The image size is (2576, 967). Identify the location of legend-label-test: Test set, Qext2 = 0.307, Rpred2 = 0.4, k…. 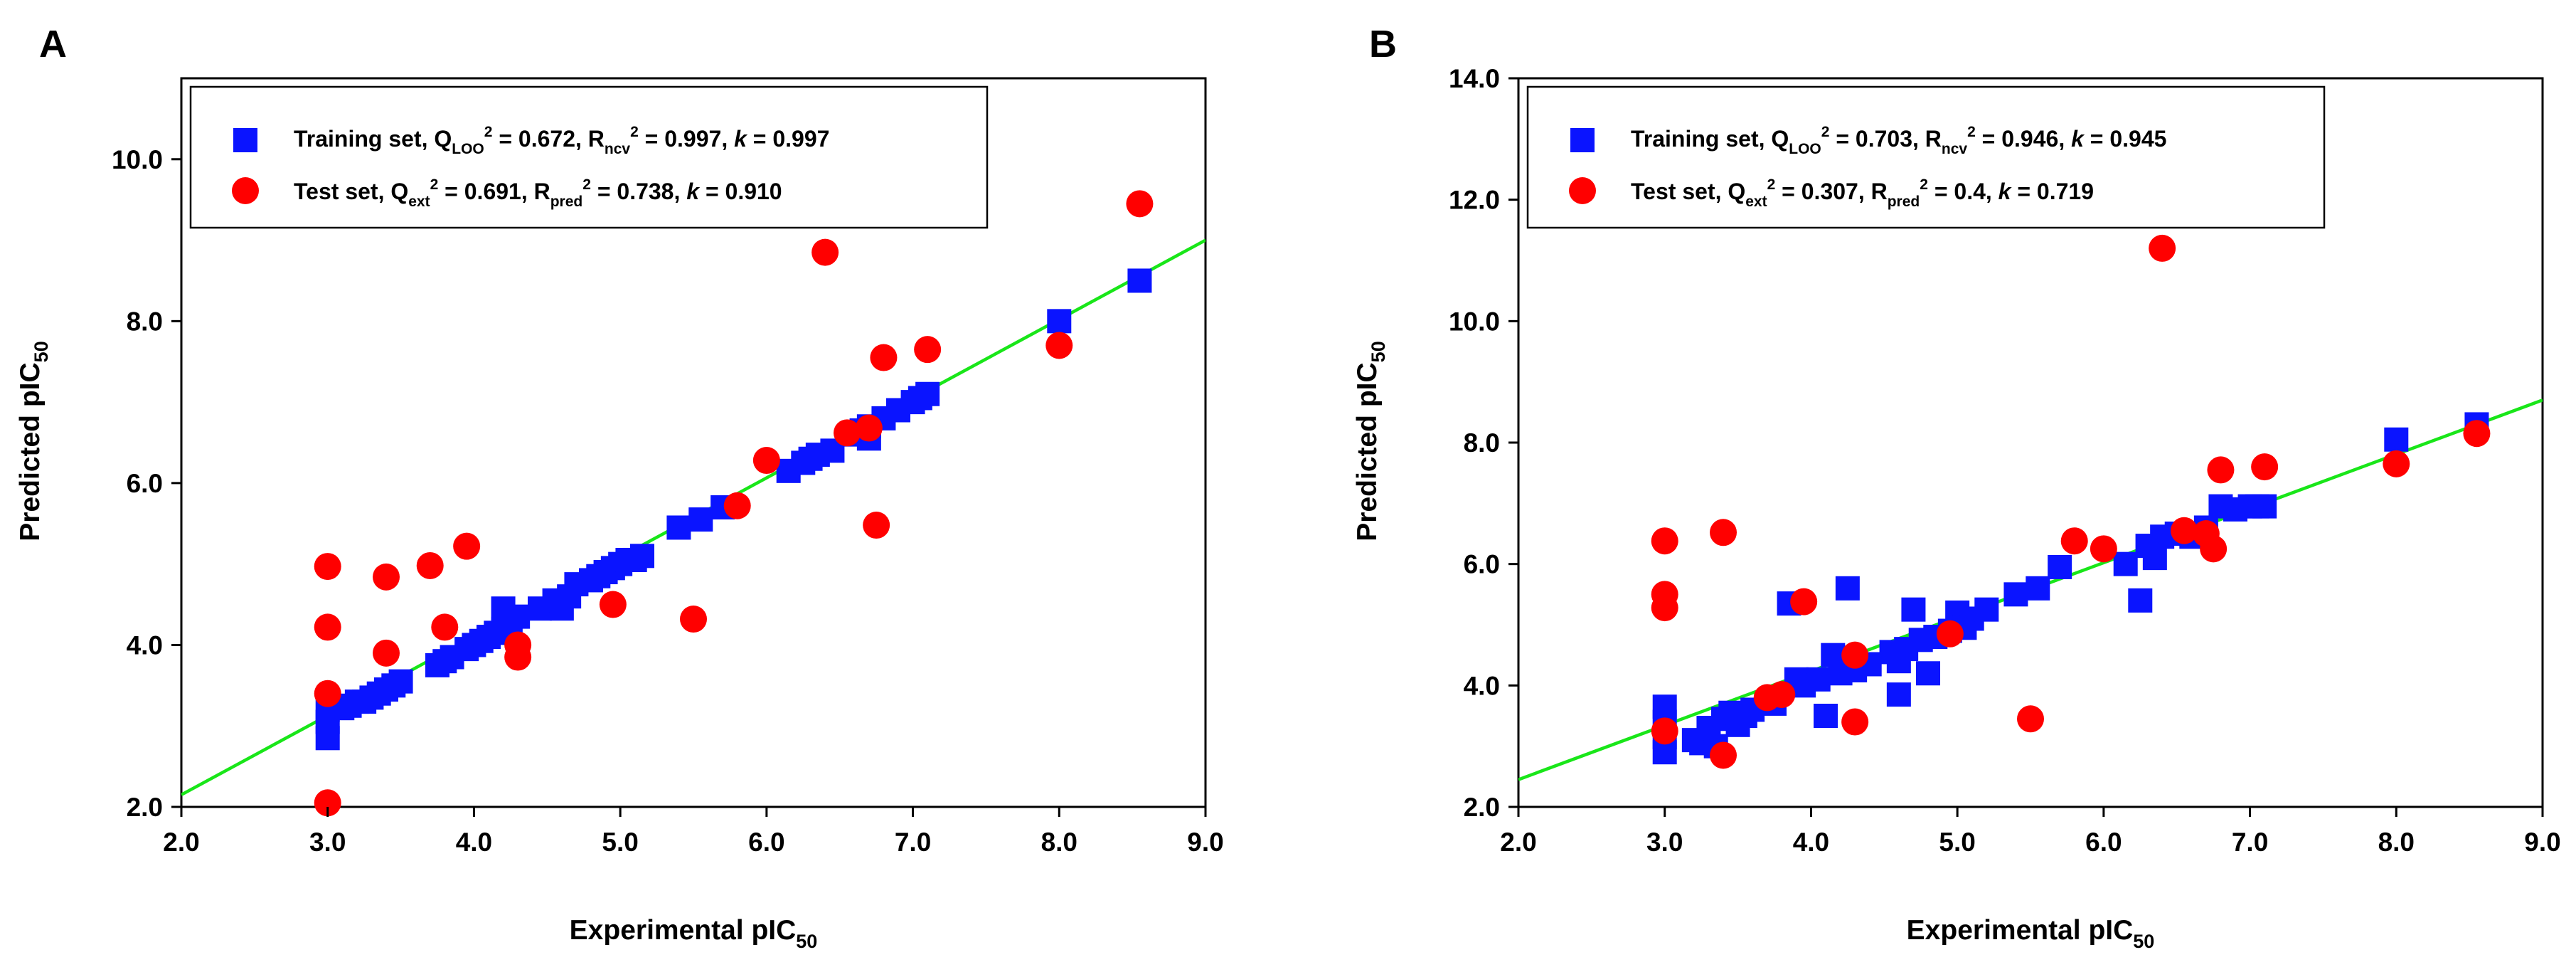
(1862, 193).